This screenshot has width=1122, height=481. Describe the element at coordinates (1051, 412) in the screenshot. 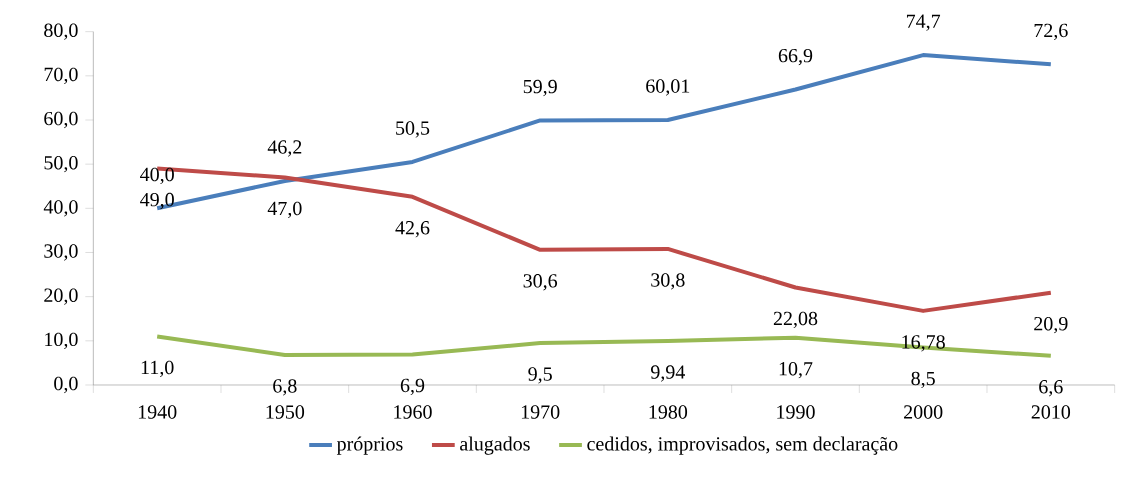

I see `x-tick-label: 2010` at that location.